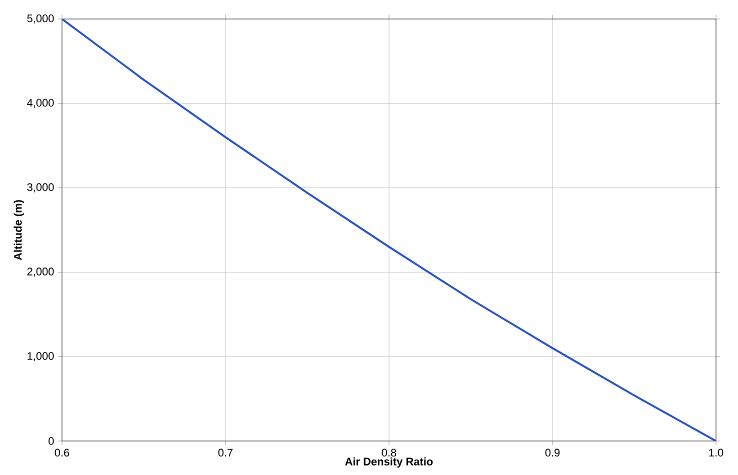  I want to click on x-tick-label: 0.9, so click(552, 452).